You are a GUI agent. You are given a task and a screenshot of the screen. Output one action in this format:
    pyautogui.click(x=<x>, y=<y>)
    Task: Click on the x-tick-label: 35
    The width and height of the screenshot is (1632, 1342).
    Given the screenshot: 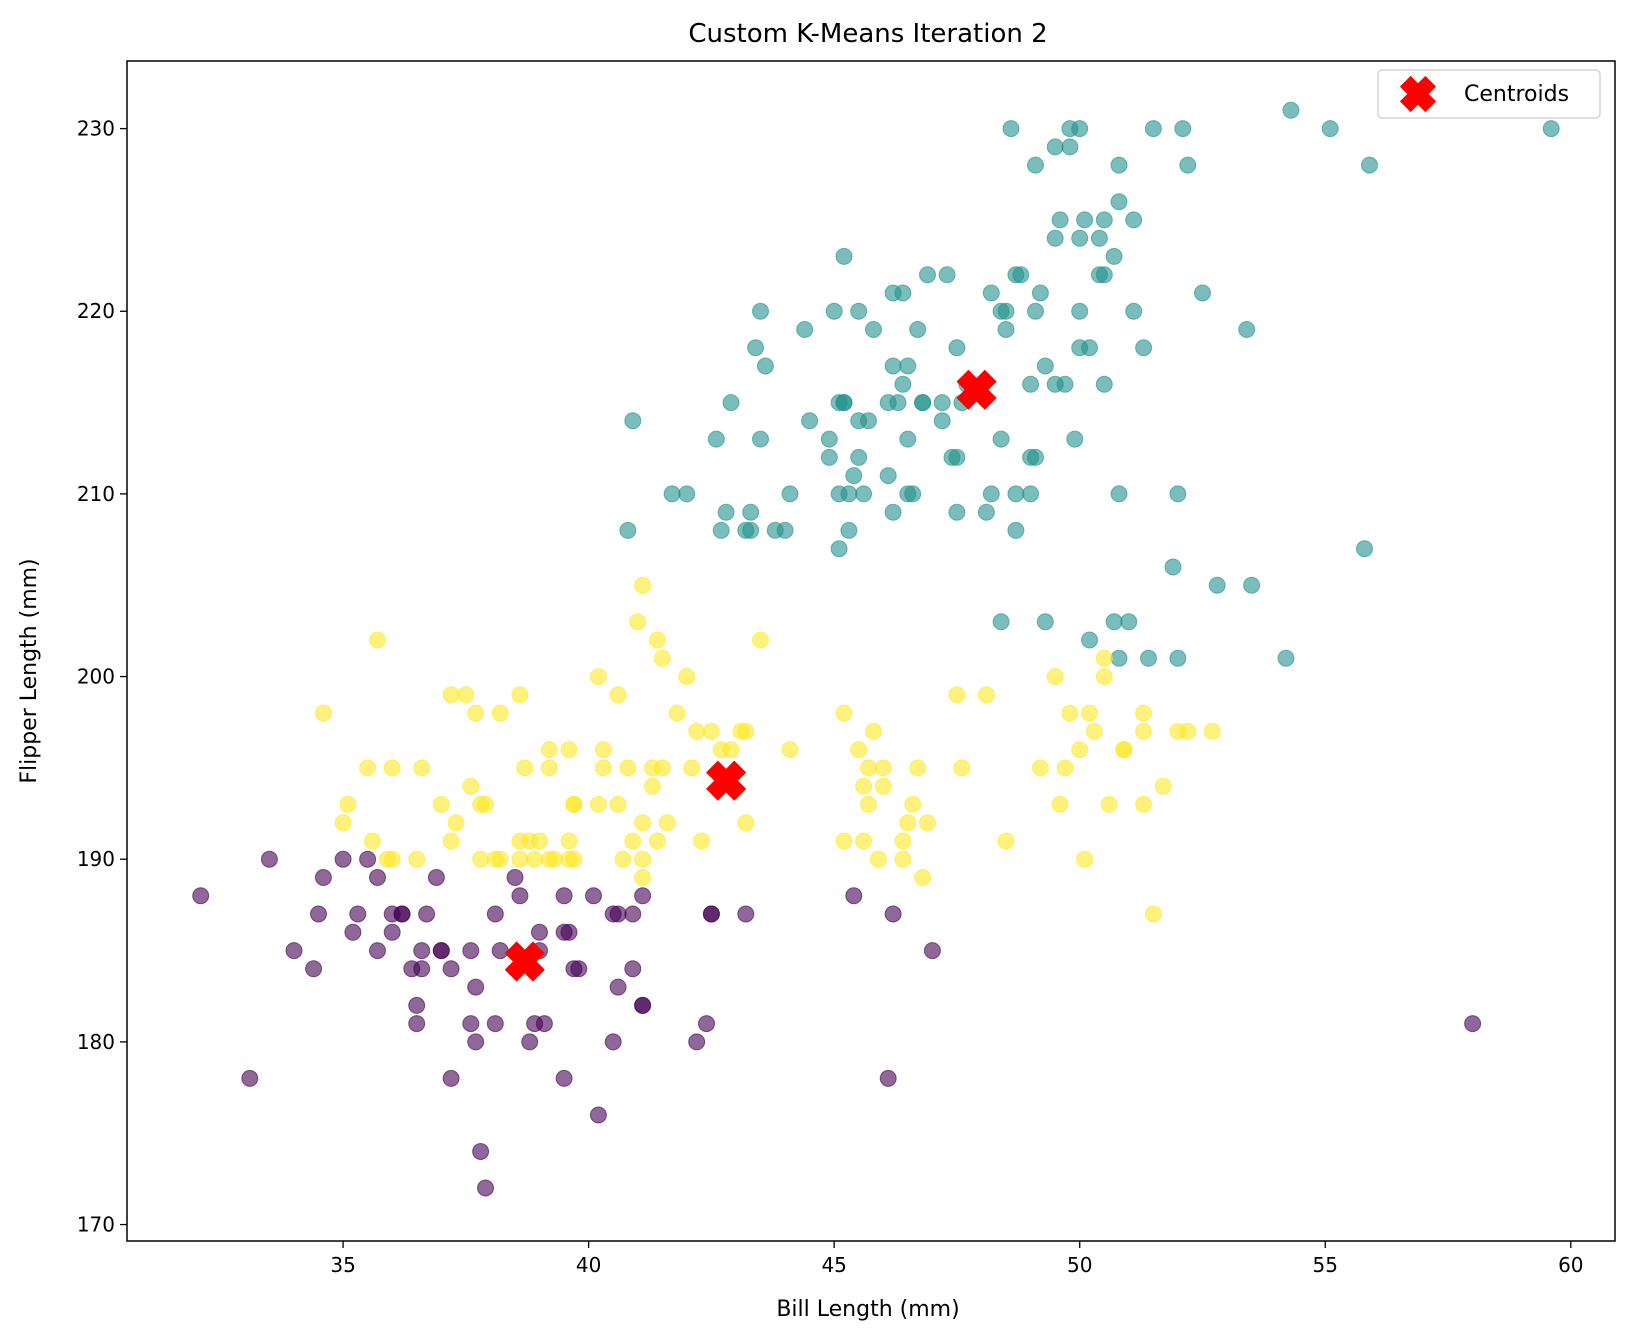 What is the action you would take?
    pyautogui.click(x=342, y=1265)
    